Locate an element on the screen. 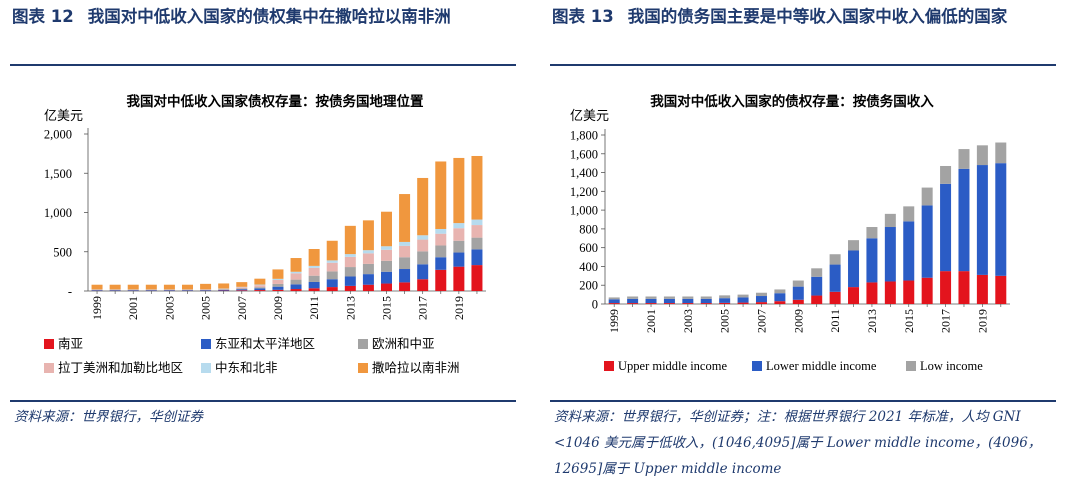 The image size is (1080, 494). bar-segment-2020-s3 is located at coordinates (477, 231).